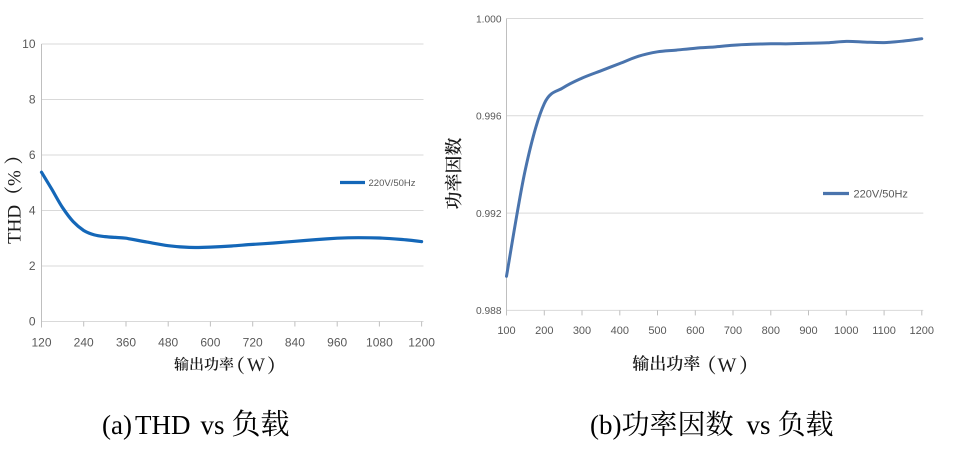  What do you see at coordinates (32, 100) in the screenshot?
I see `svg-text: 8` at bounding box center [32, 100].